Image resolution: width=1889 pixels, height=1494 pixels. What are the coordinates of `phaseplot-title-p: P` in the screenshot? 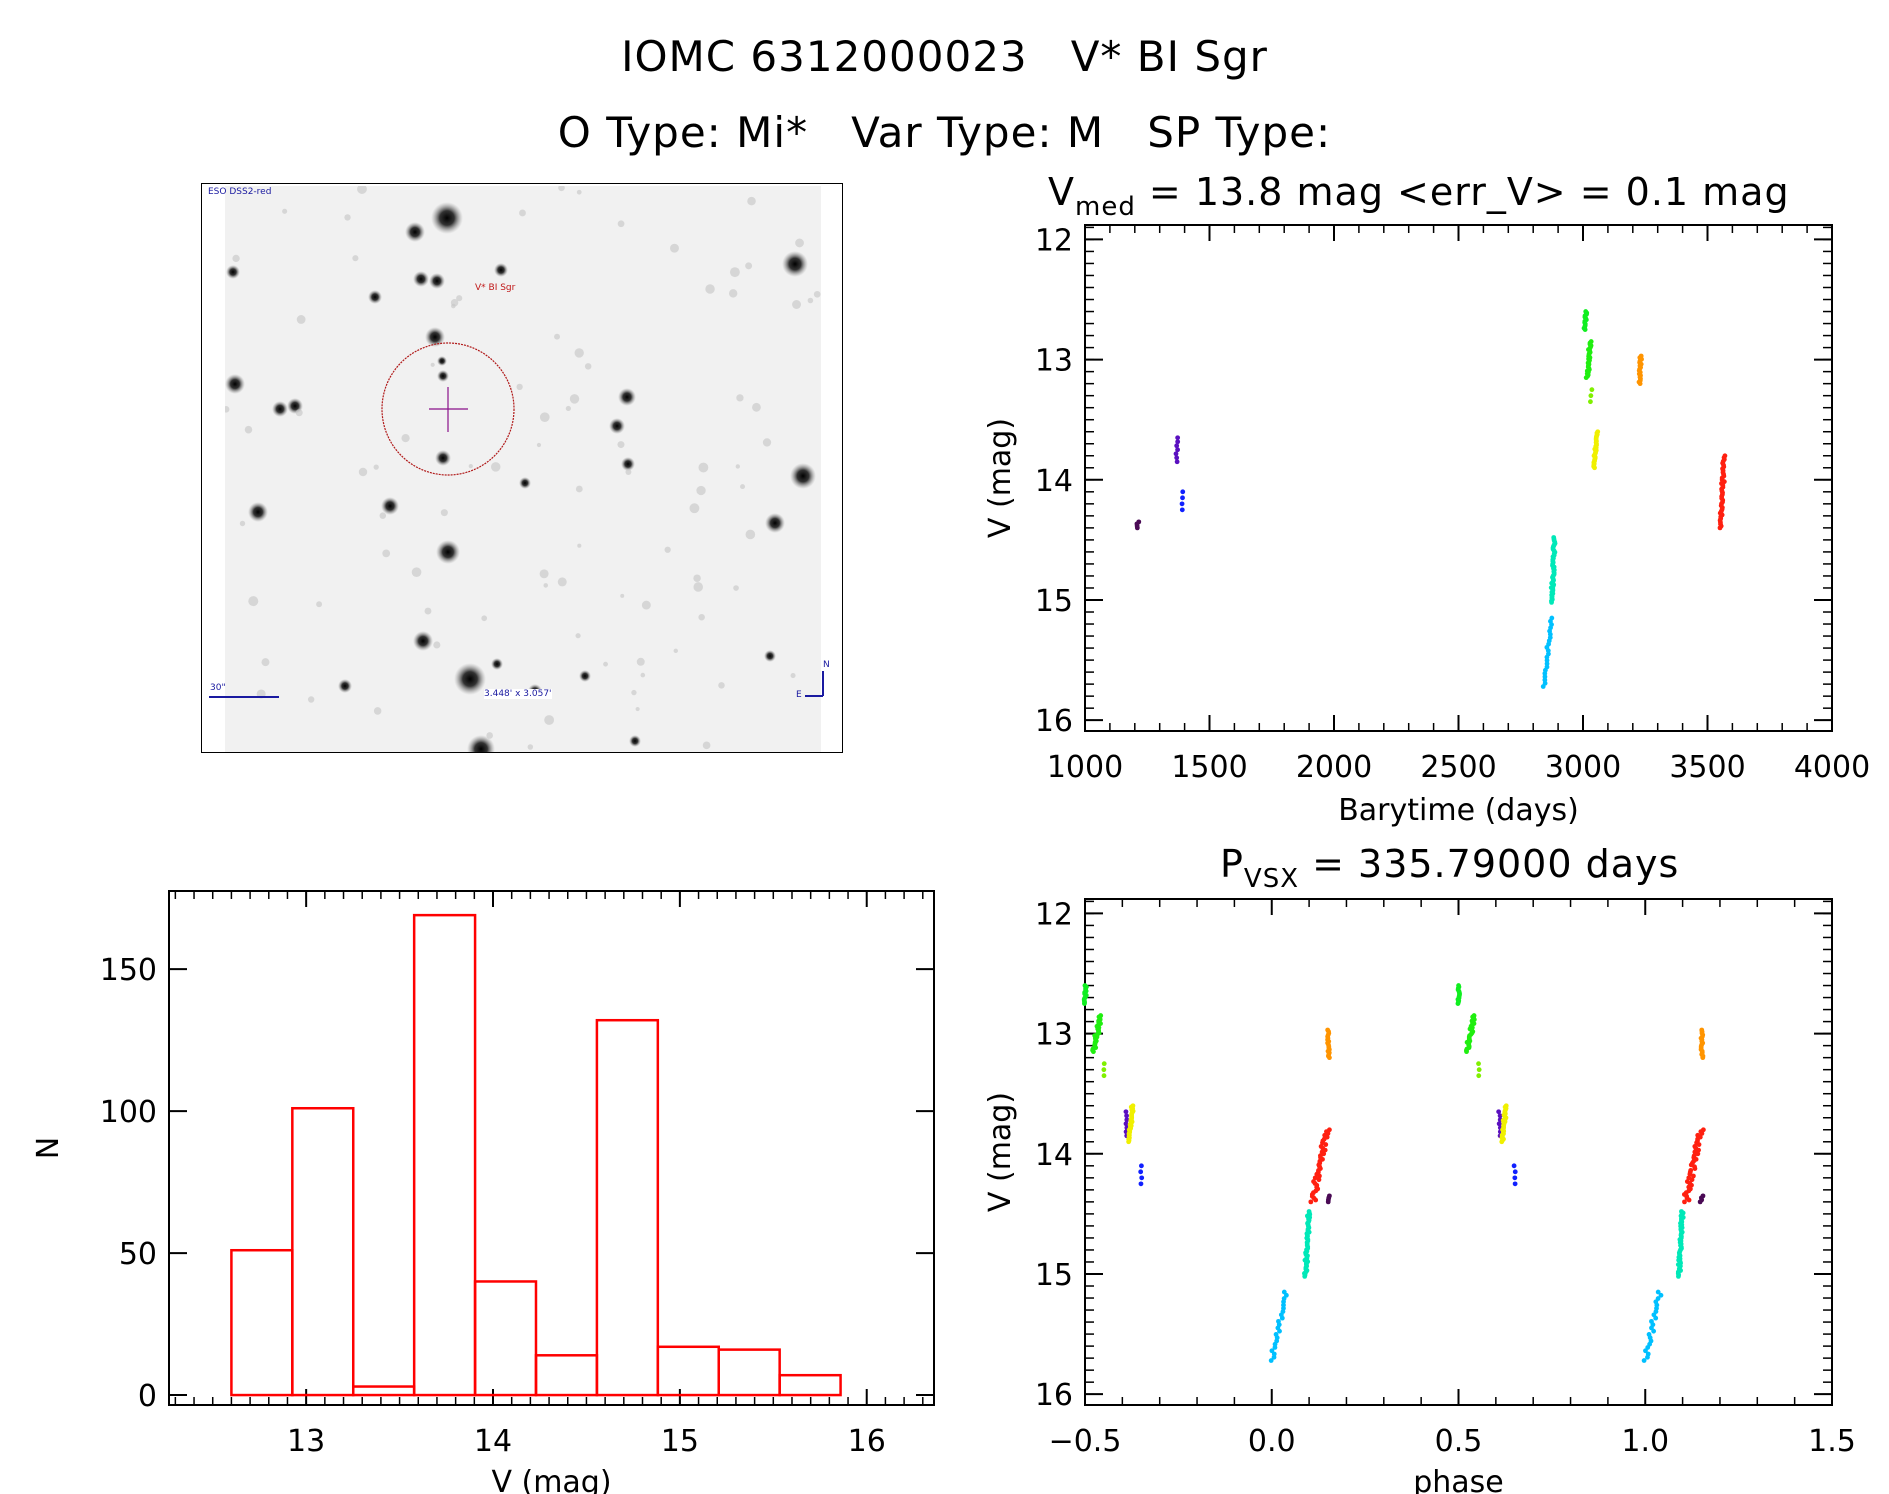 It's located at (1232, 864).